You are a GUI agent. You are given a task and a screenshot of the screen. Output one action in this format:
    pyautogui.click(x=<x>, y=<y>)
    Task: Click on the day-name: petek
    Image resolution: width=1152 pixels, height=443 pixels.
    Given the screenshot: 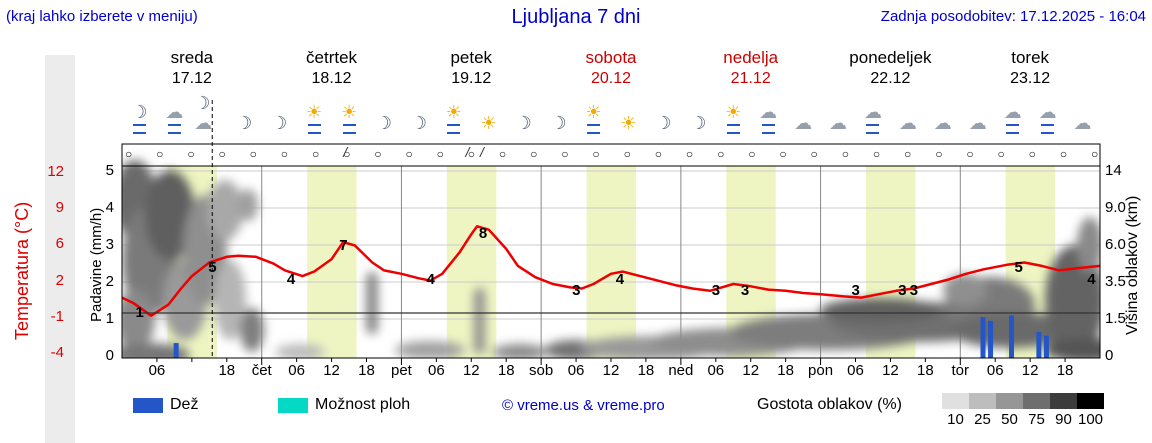 What is the action you would take?
    pyautogui.click(x=471, y=57)
    